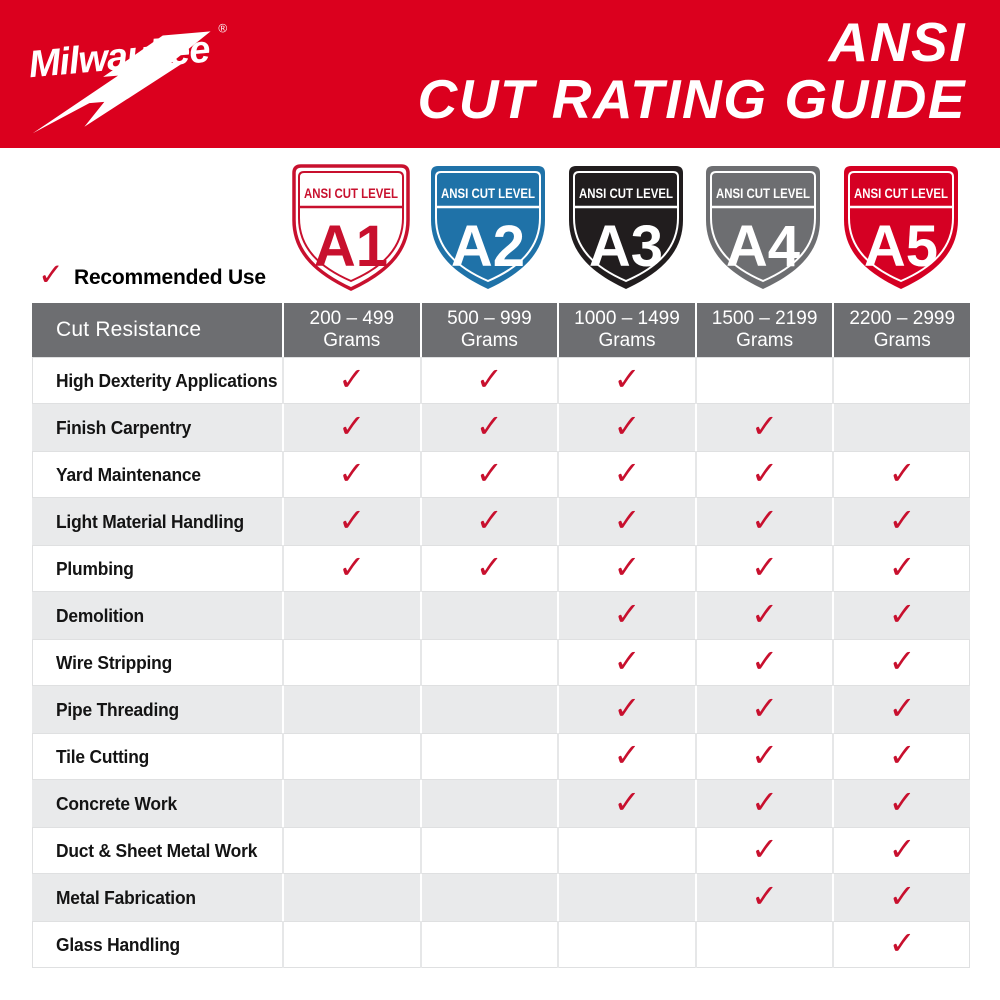 This screenshot has width=1000, height=1000. What do you see at coordinates (127, 77) in the screenshot?
I see `milwaukee-logo: Milwaukee ®` at bounding box center [127, 77].